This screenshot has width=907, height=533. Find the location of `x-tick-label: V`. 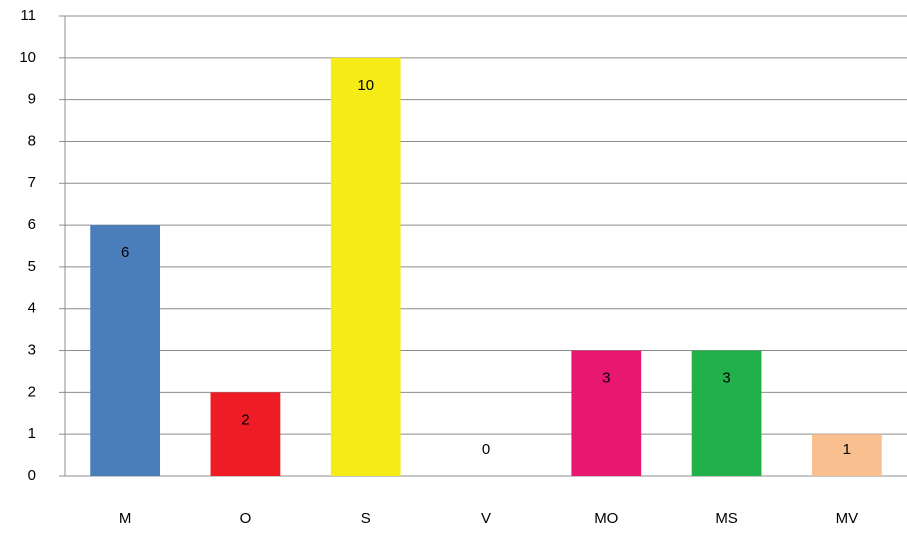

x-tick-label: V is located at coordinates (486, 518).